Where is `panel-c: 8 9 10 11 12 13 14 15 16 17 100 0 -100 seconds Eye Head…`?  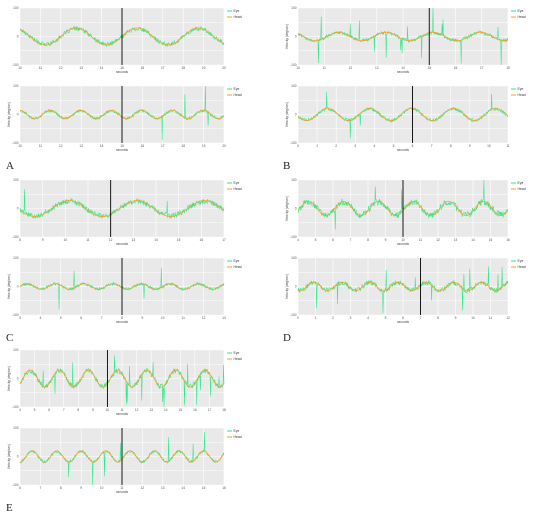 panel-c: 8 9 10 11 12 13 14 15 16 17 100 0 -100 seconds Eye Head… is located at coordinates (126, 251).